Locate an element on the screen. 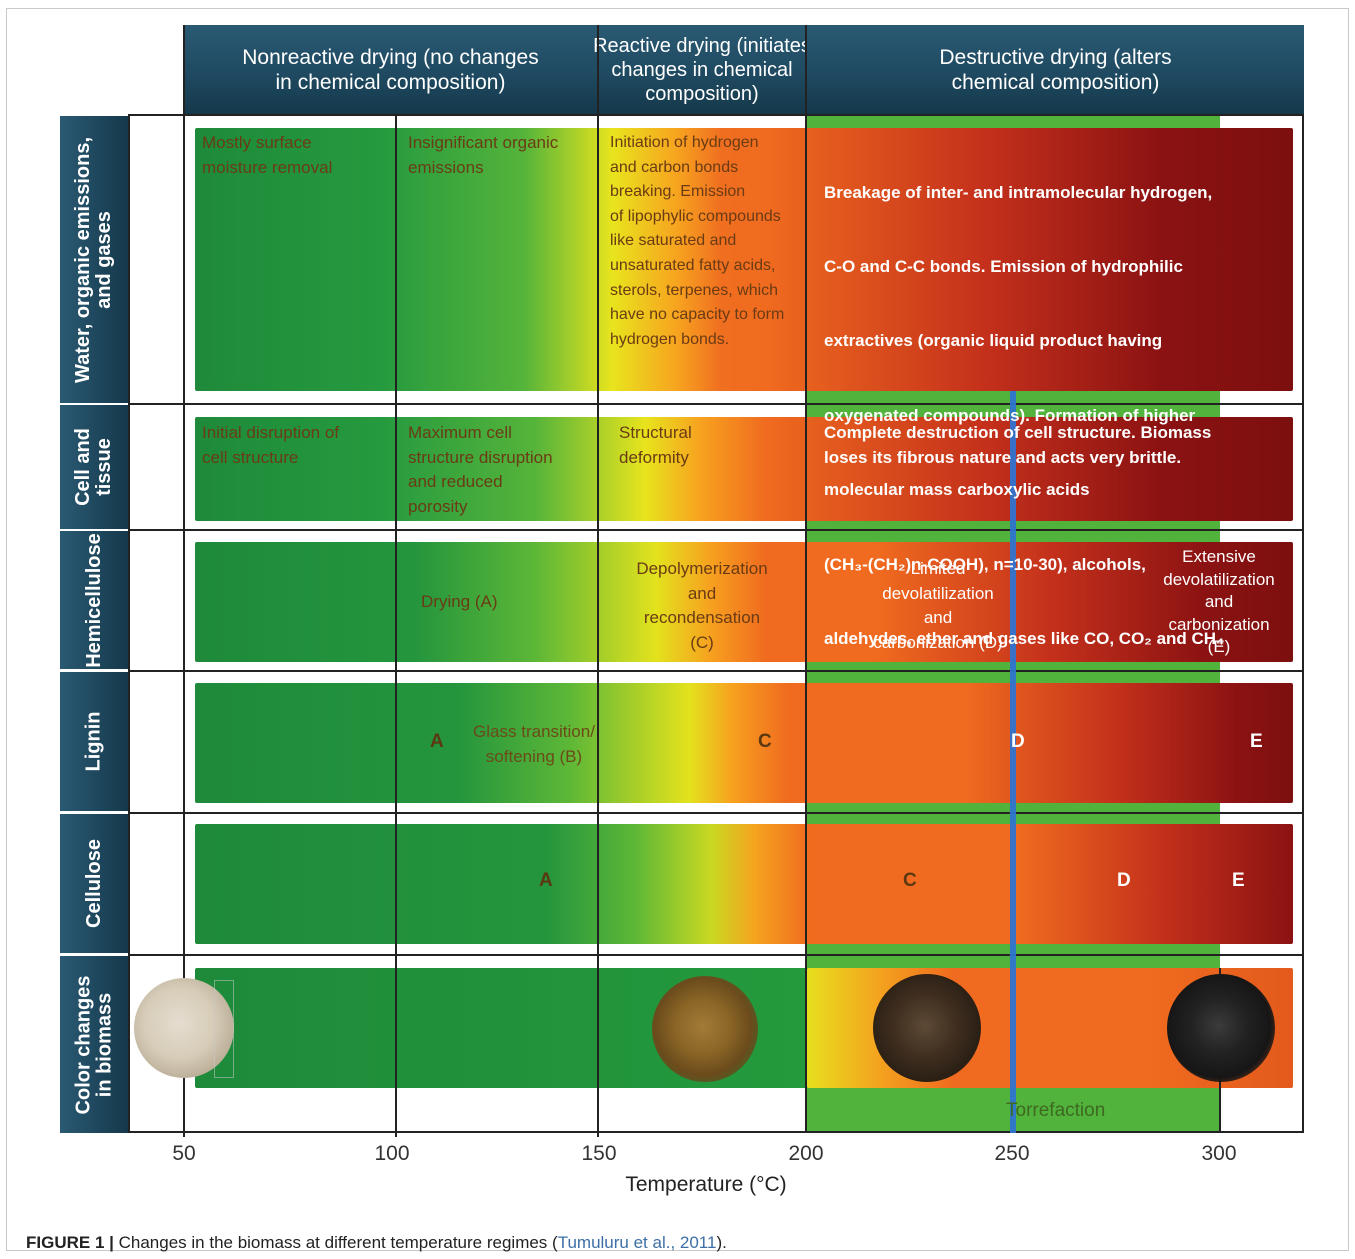 The height and width of the screenshot is (1259, 1355). axis-tick-100: 100 is located at coordinates (392, 1153).